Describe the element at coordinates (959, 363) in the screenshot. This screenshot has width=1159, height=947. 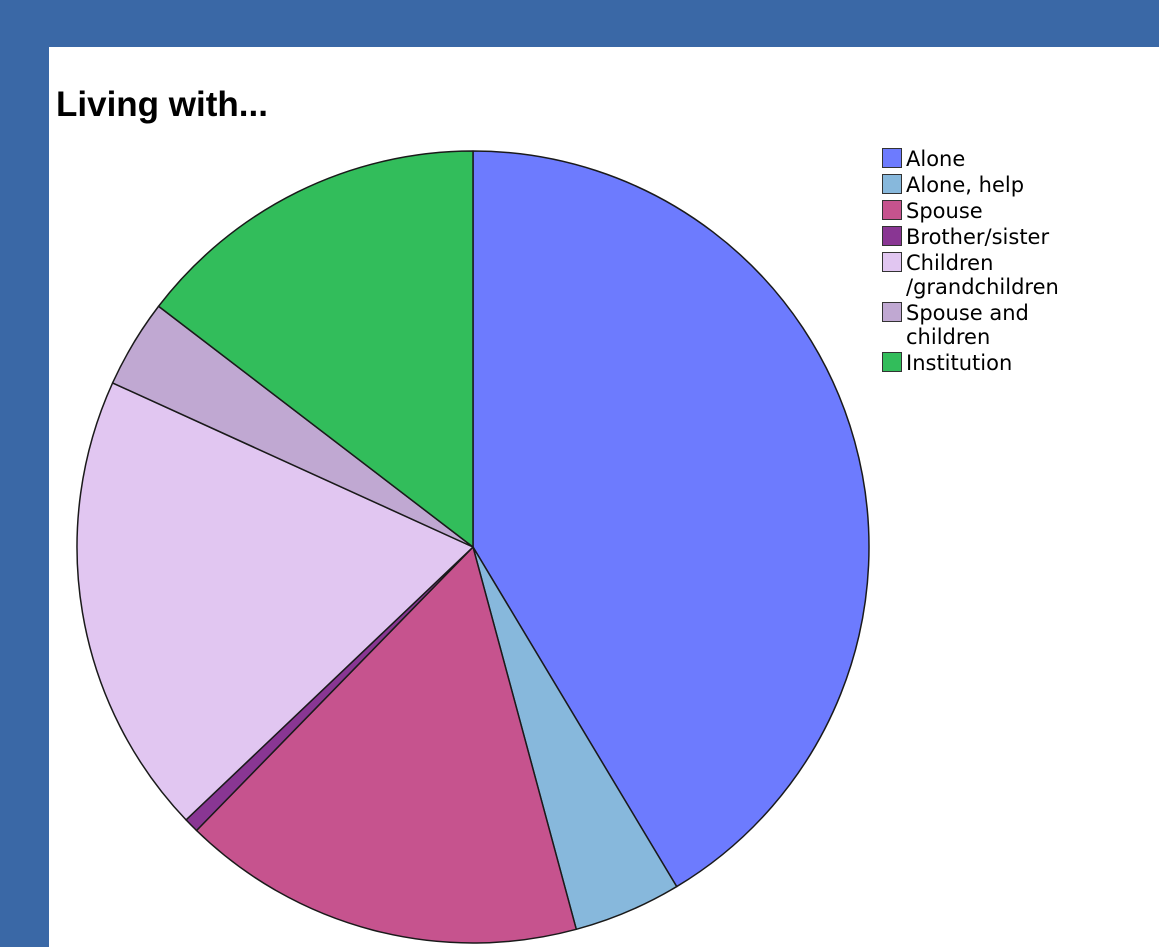
I see `legend-label-6: Institution` at that location.